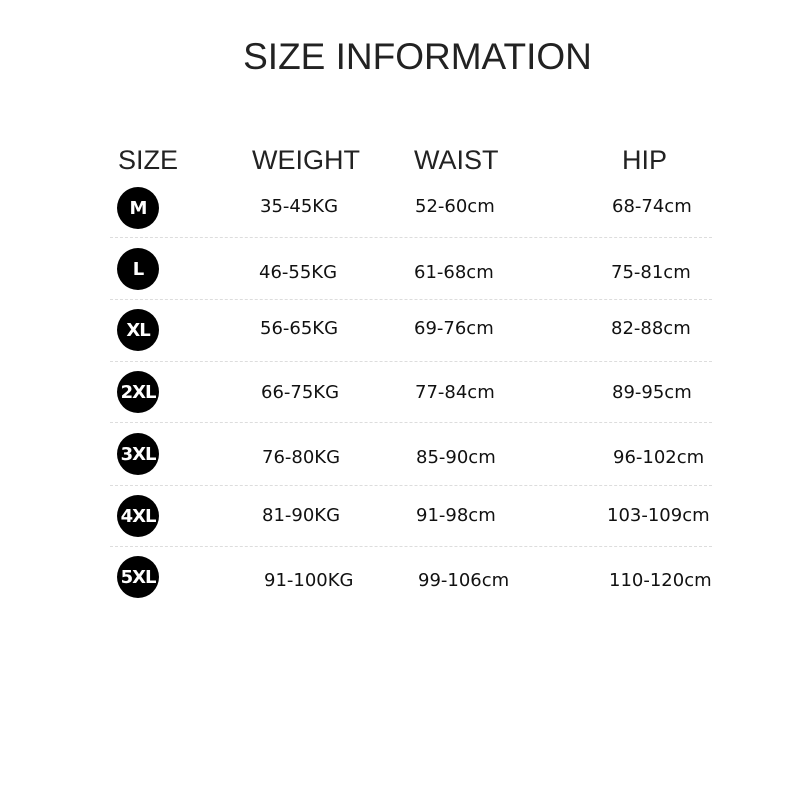  Describe the element at coordinates (660, 580) in the screenshot. I see `hip-value: 110-120cm` at that location.